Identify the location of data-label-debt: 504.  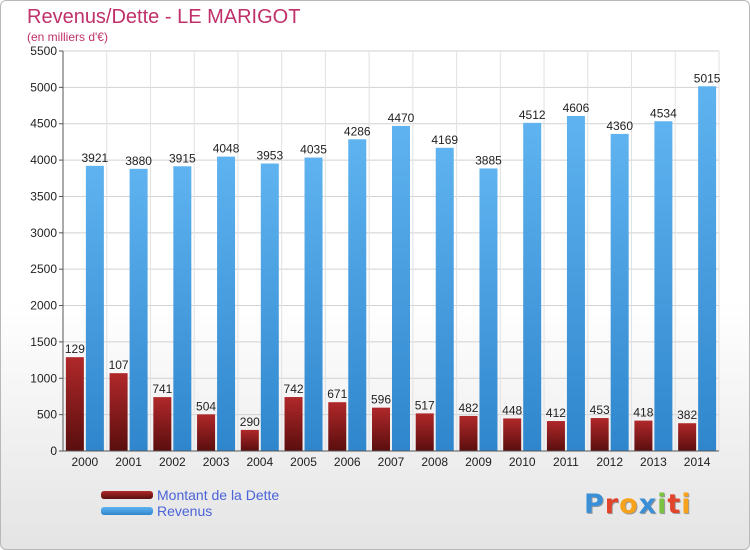
(206, 406).